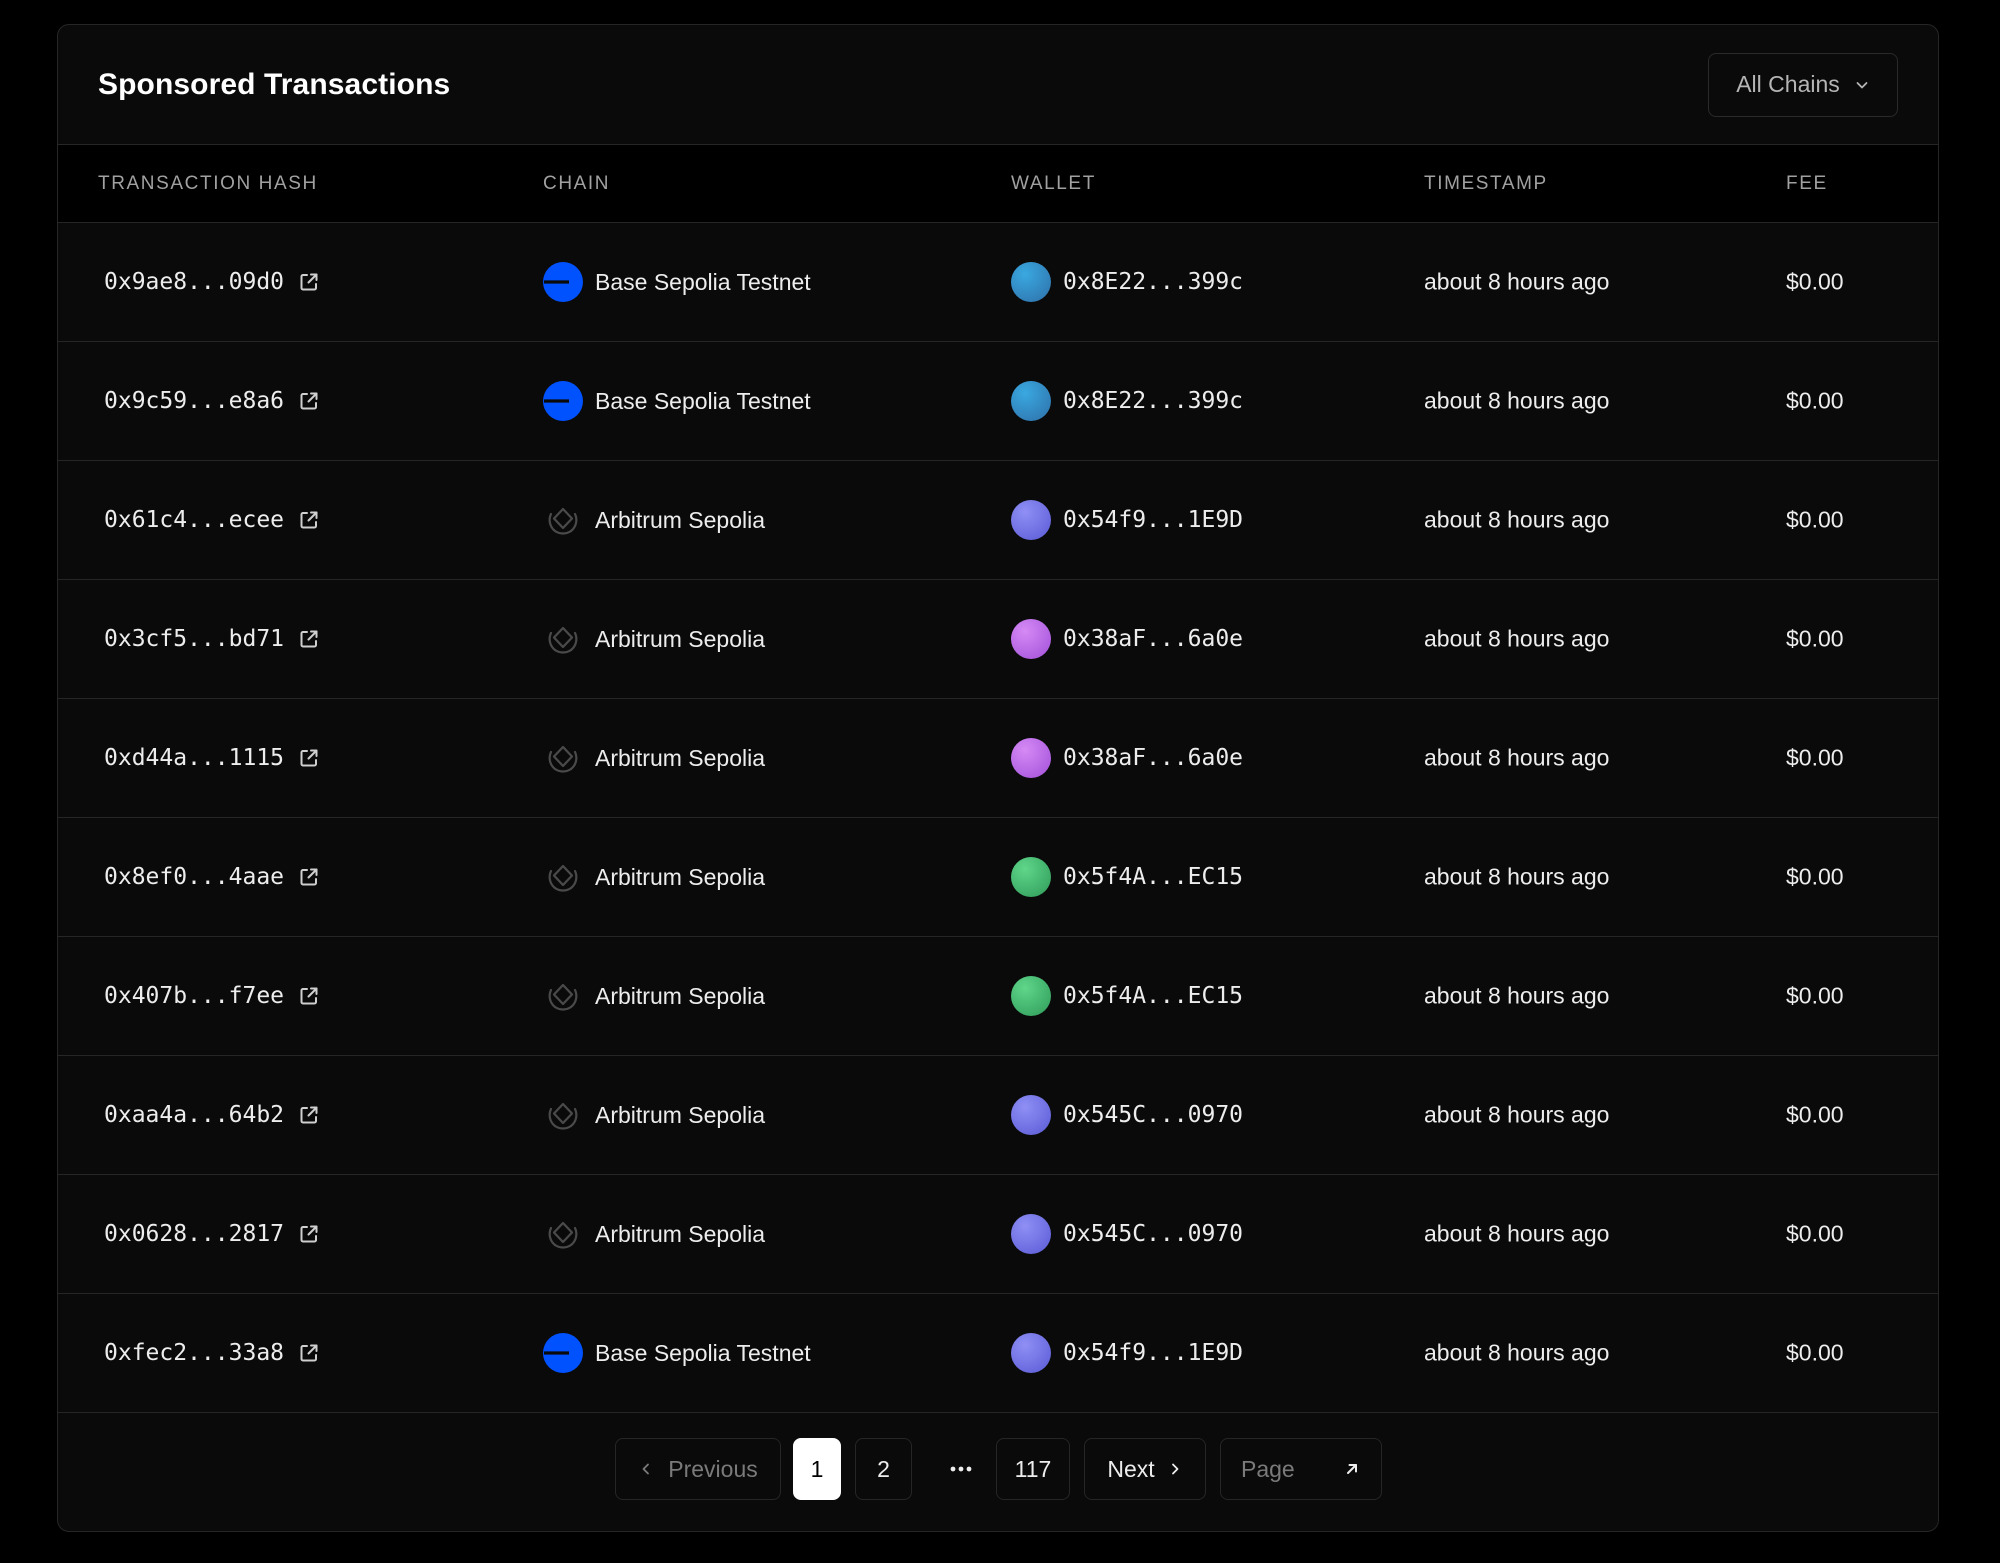  Describe the element at coordinates (194, 1353) in the screenshot. I see `transaction-hash-link: 0xfec2...33a8` at that location.